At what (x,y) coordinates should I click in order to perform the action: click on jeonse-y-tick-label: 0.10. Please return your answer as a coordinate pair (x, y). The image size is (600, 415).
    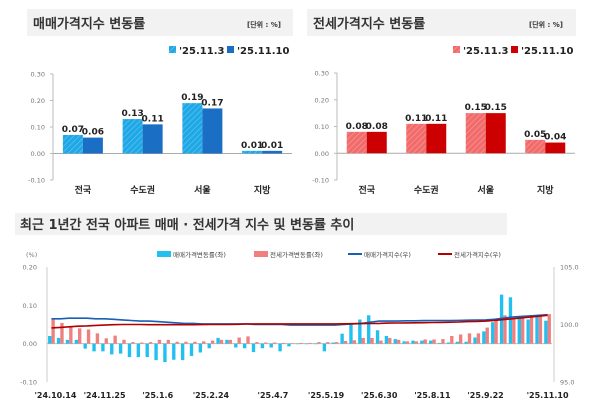
    Looking at the image, I should click on (322, 127).